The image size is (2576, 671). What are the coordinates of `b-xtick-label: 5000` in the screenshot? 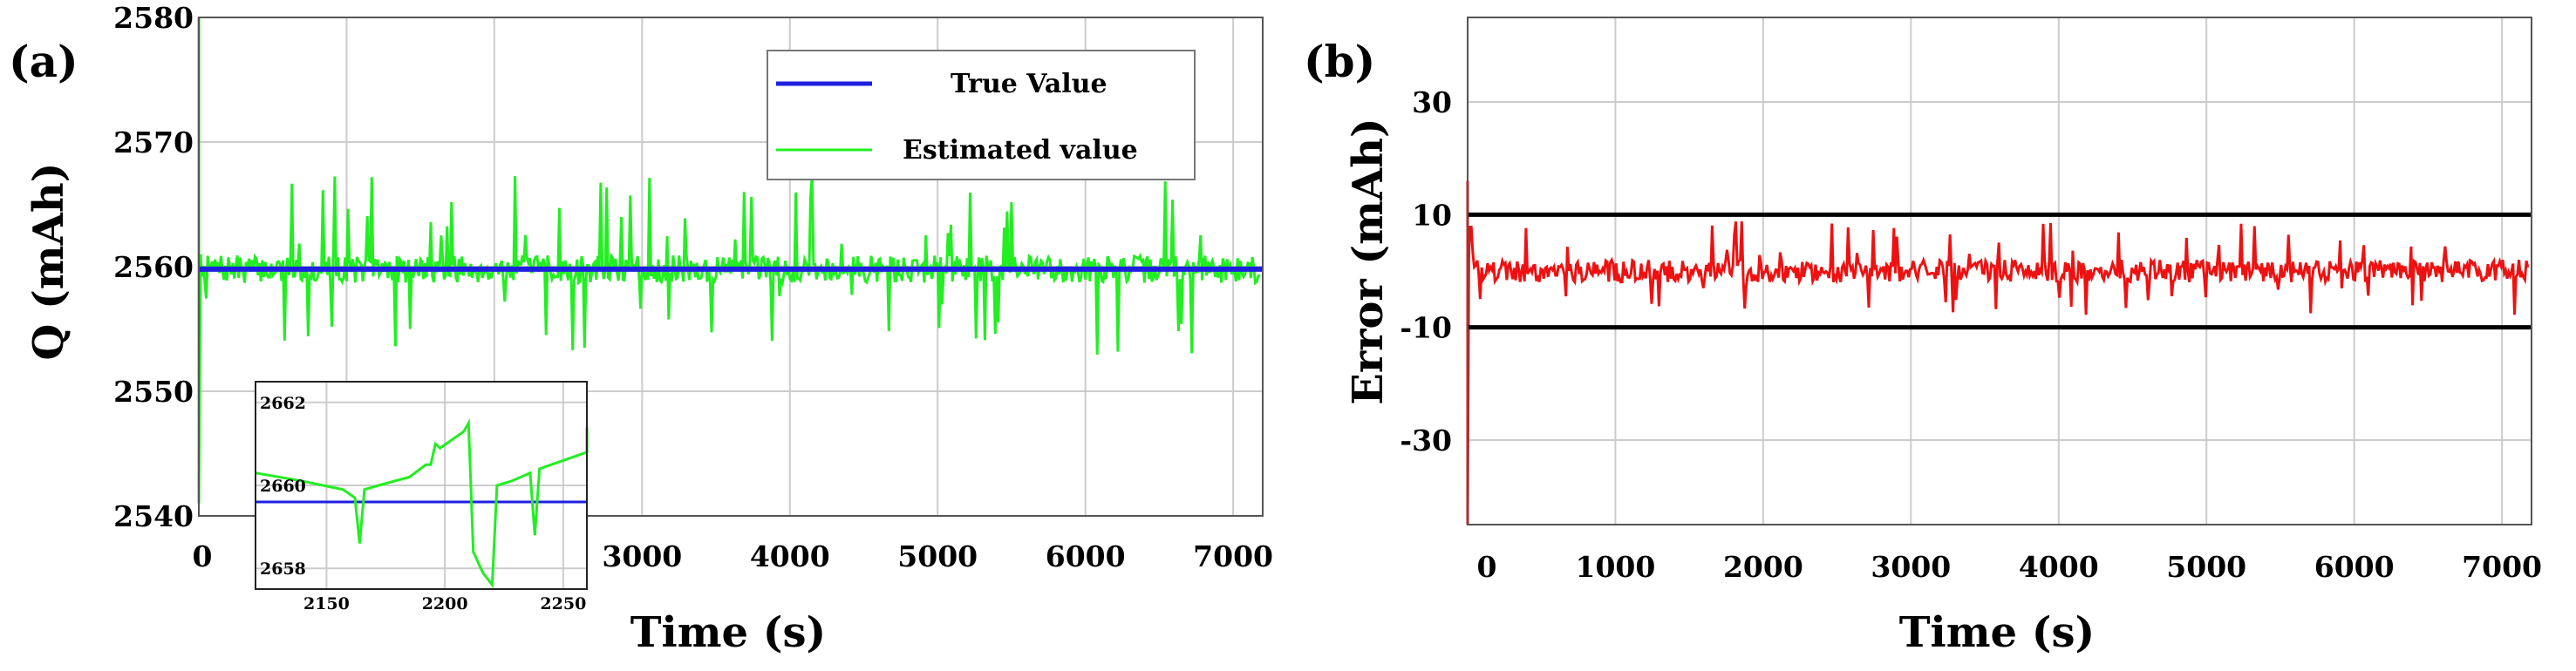 It's located at (2206, 567).